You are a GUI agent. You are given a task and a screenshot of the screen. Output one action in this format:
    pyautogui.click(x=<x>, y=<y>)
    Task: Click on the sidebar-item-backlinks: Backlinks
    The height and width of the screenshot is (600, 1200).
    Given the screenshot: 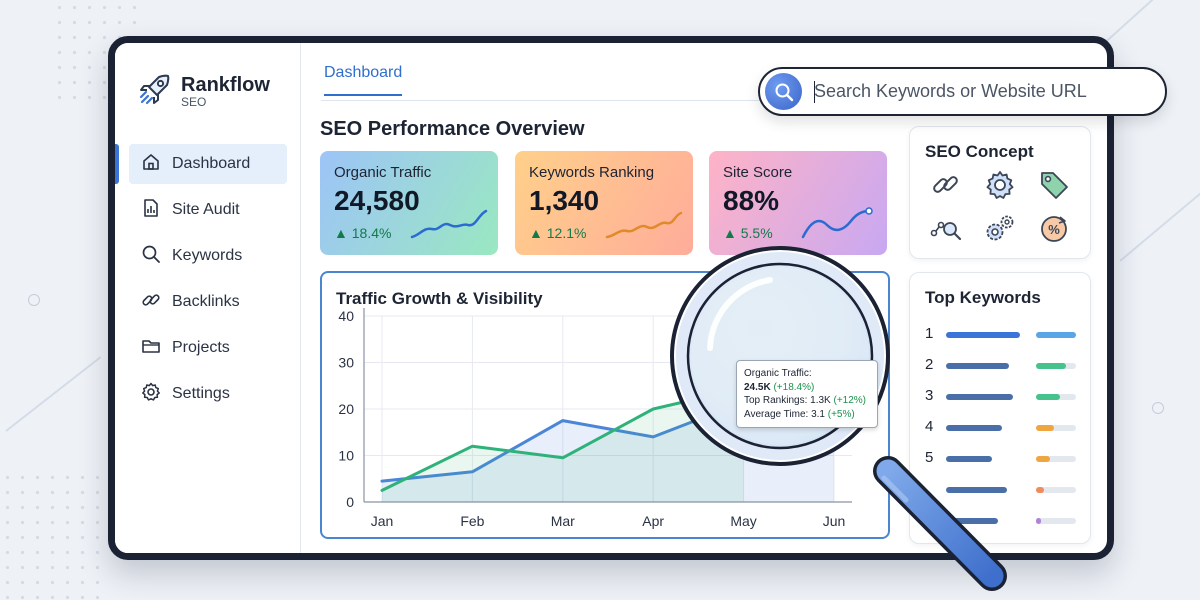 What is the action you would take?
    pyautogui.click(x=208, y=302)
    